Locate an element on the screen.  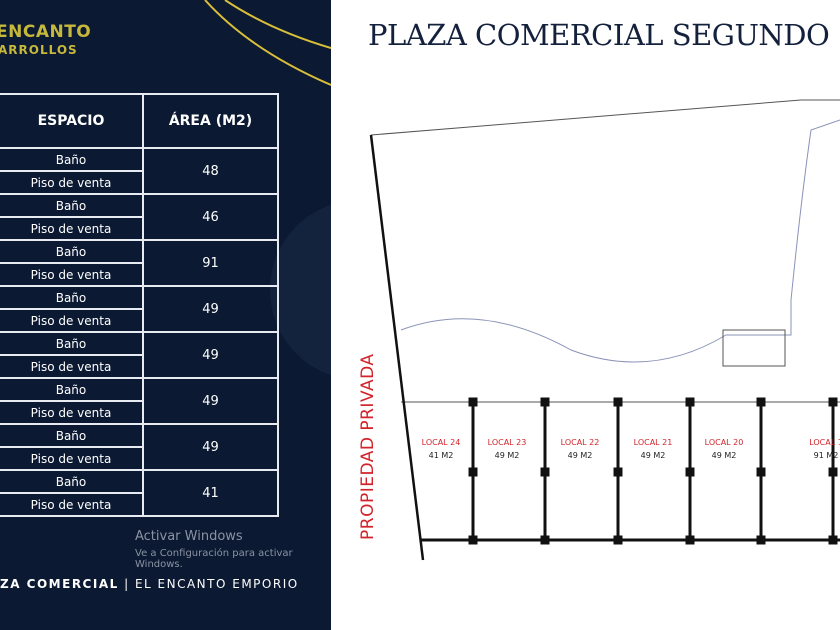
footer-bold: ZA COMERCIAL is located at coordinates (59, 584).